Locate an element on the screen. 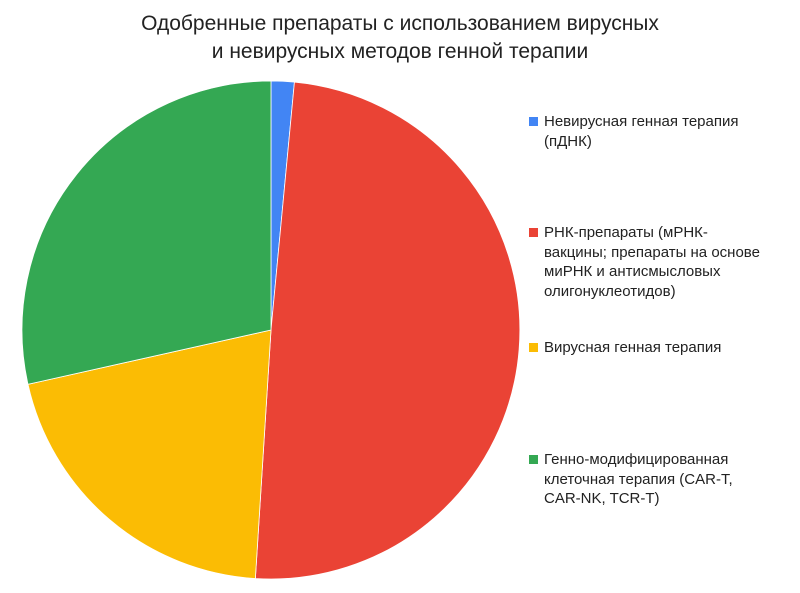 This screenshot has width=800, height=593. legend-label-line: клеточная терапия (CAR-T, is located at coordinates (638, 479).